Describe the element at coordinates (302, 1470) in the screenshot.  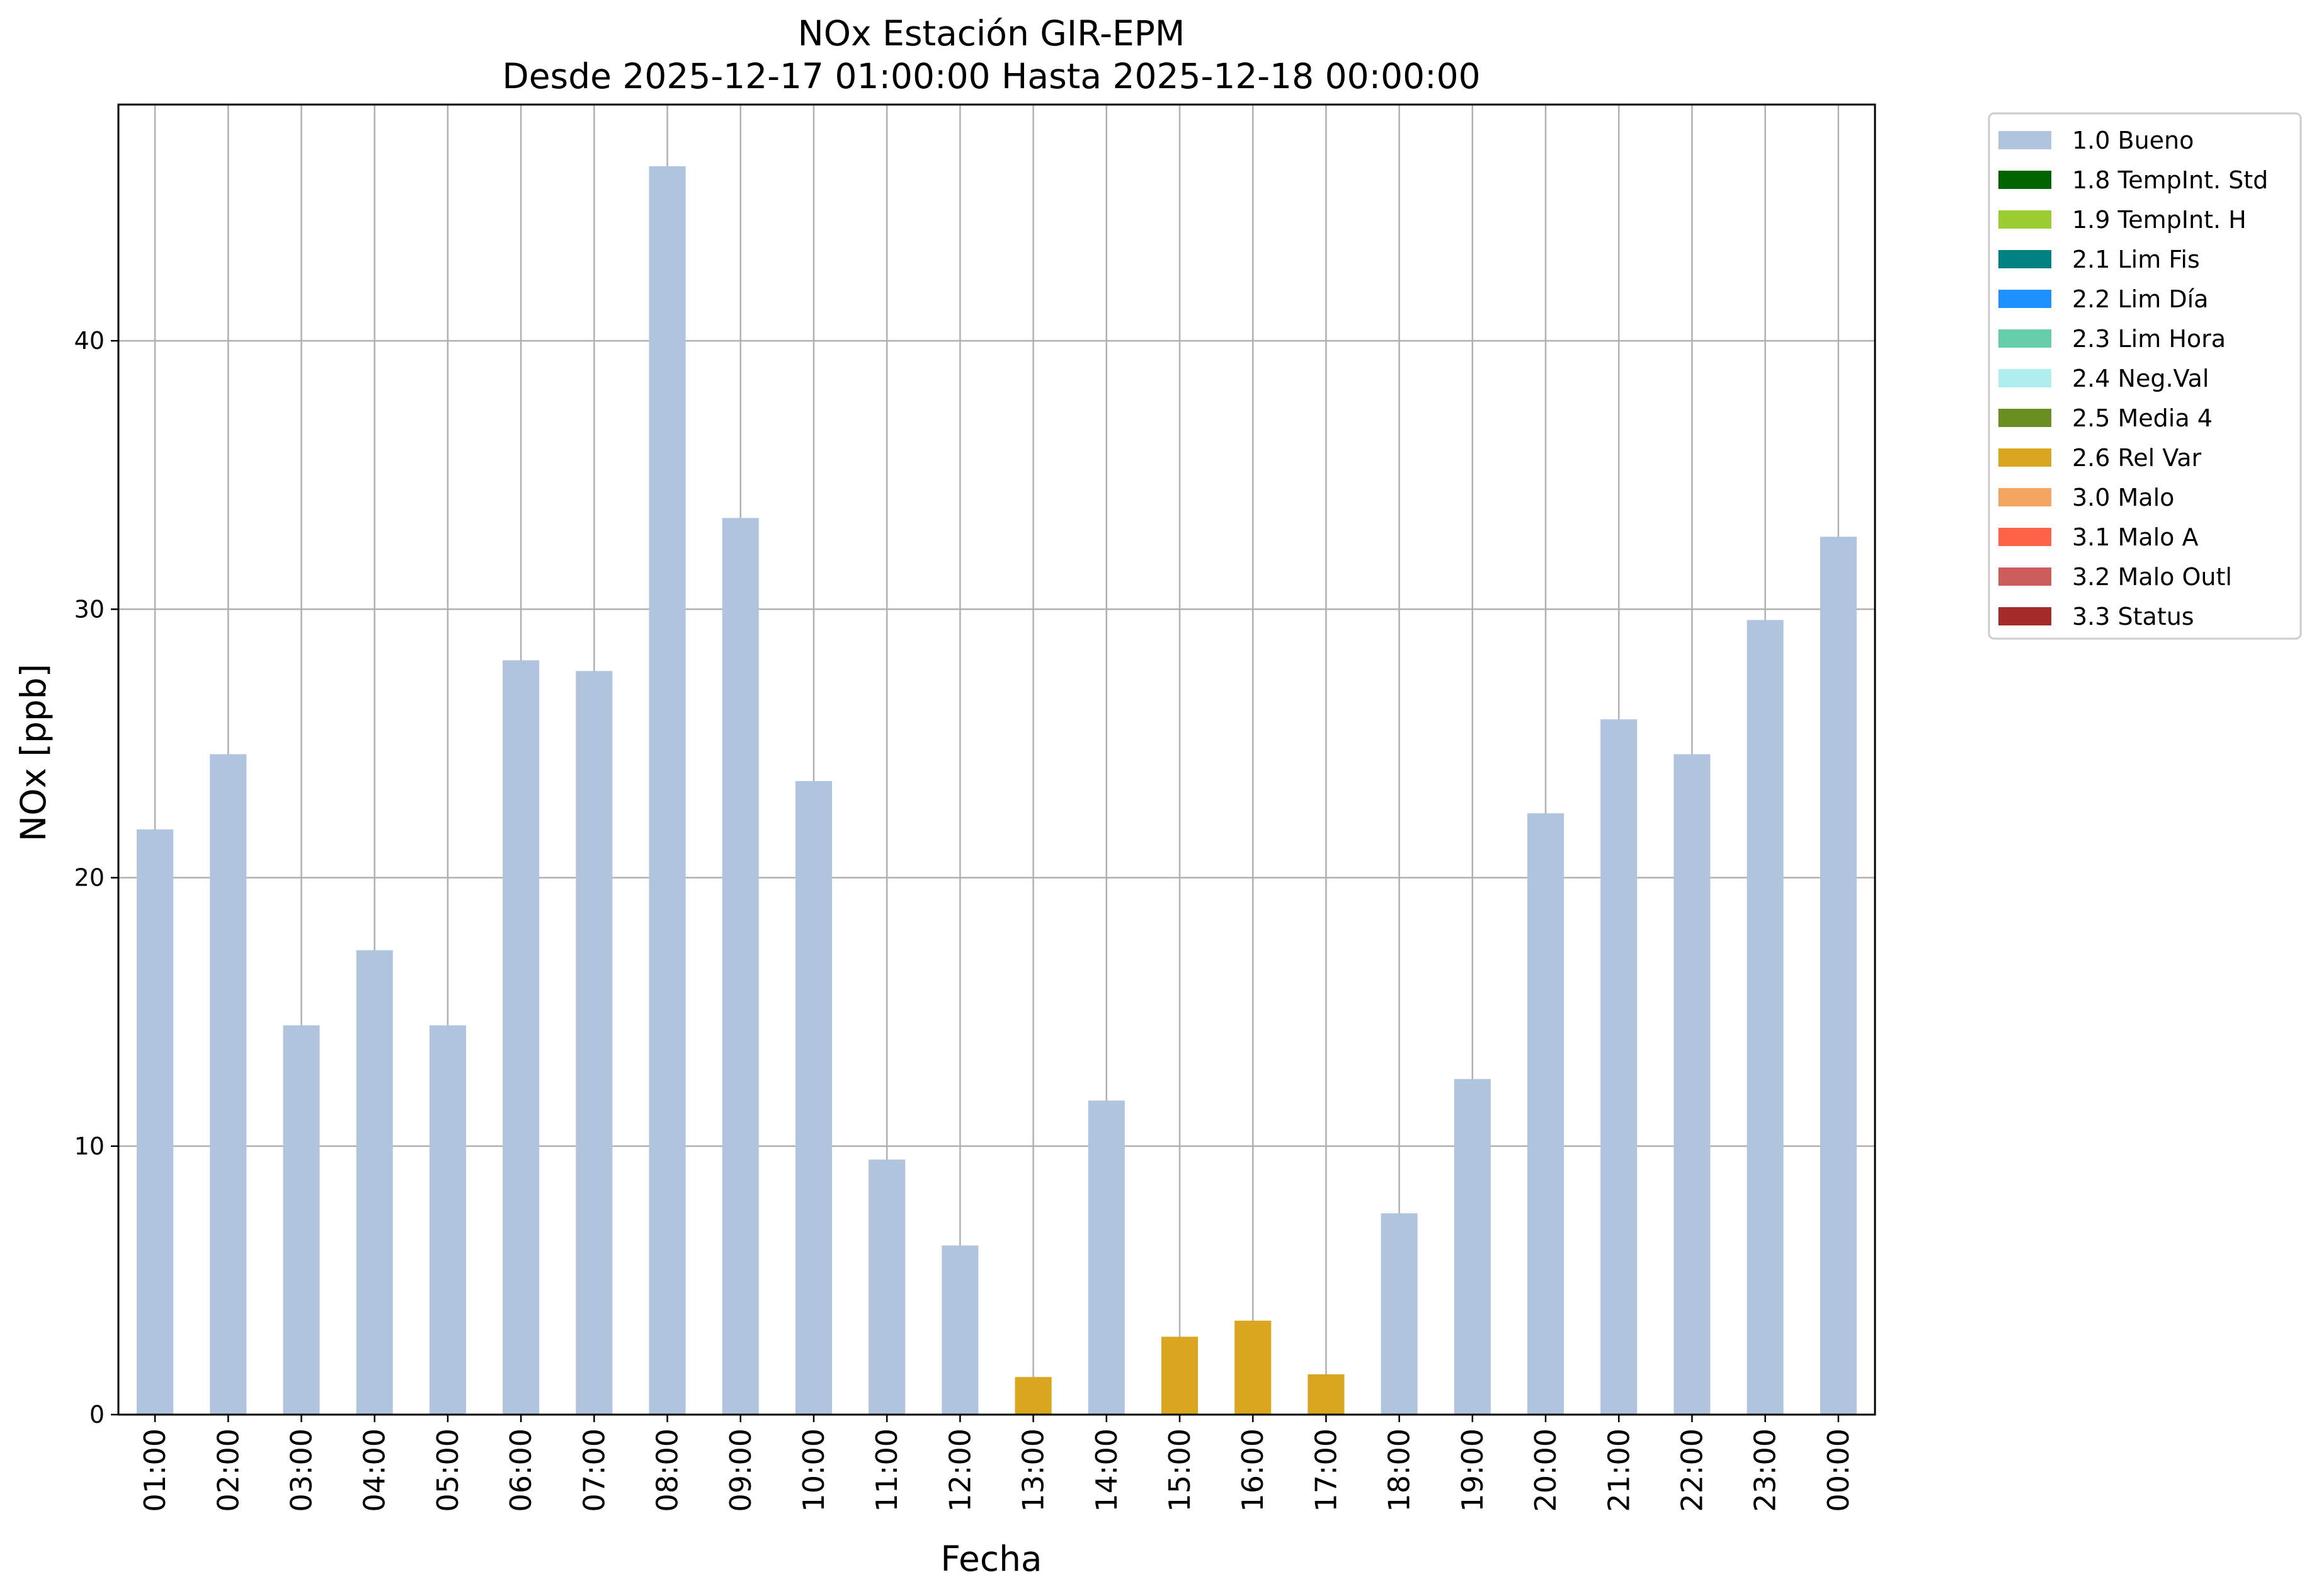
I see `x-tick-label: 03:00` at that location.